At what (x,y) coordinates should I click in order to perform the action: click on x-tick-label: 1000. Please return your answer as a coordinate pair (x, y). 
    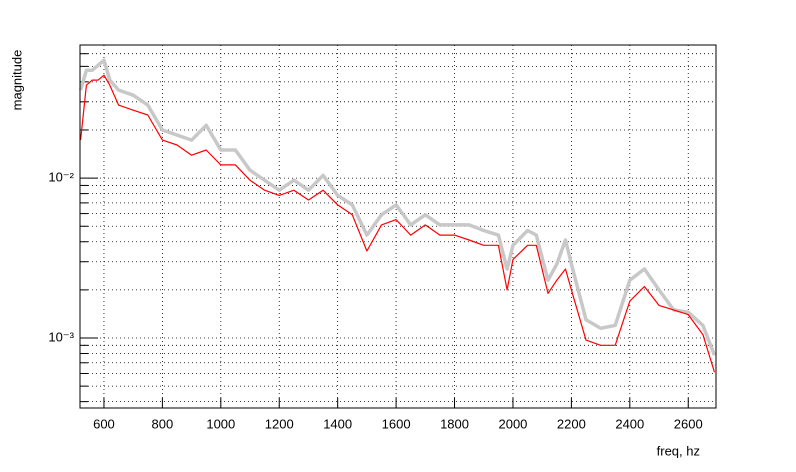
    Looking at the image, I should click on (220, 423).